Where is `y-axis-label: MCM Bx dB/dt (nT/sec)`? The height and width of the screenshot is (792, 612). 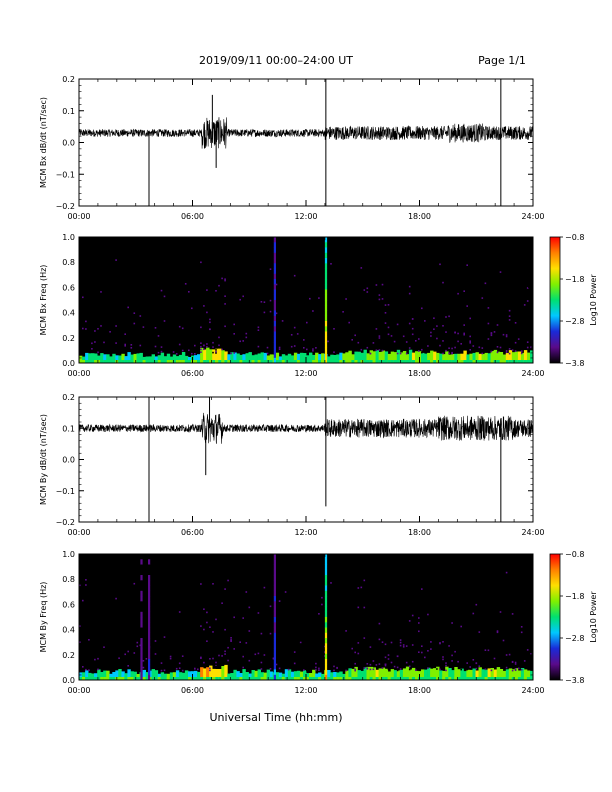 y-axis-label: MCM Bx dB/dt (nT/sec) is located at coordinates (43, 142).